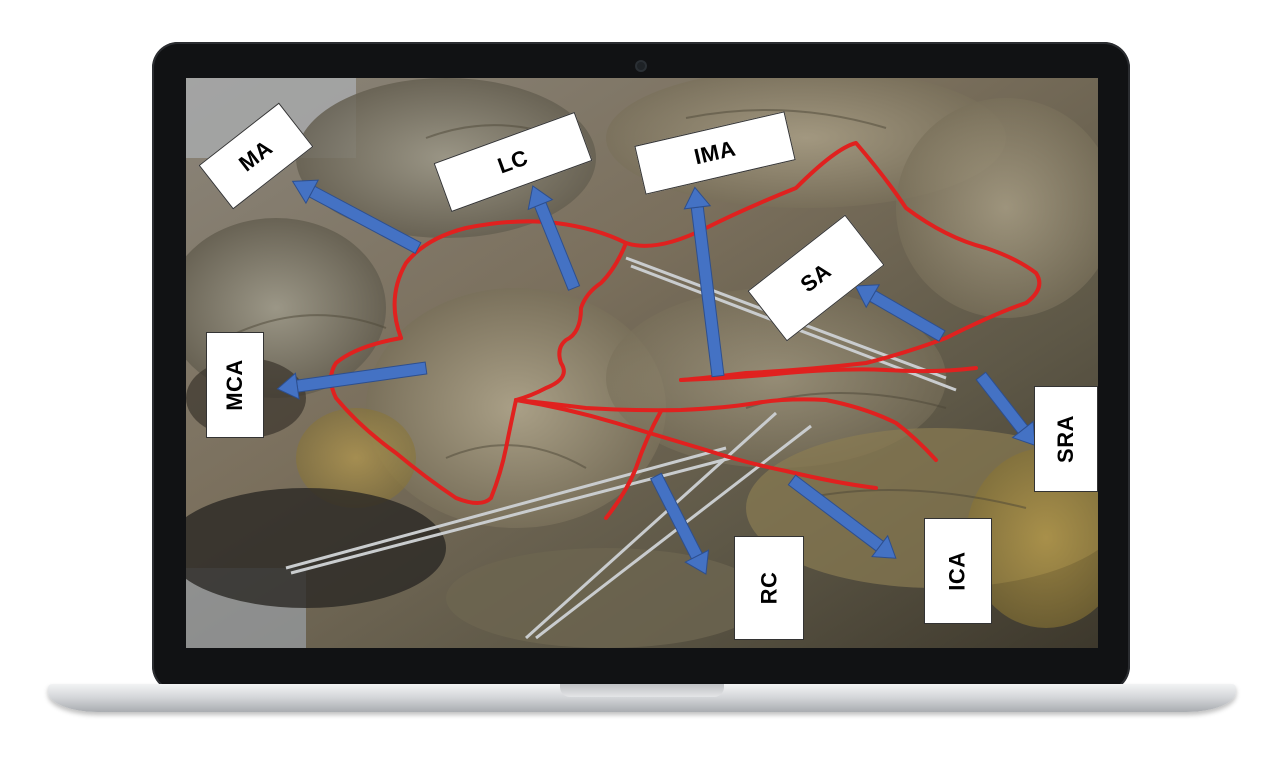 Image resolution: width=1280 pixels, height=768 pixels. I want to click on label-sra-text: SRA, so click(1065, 439).